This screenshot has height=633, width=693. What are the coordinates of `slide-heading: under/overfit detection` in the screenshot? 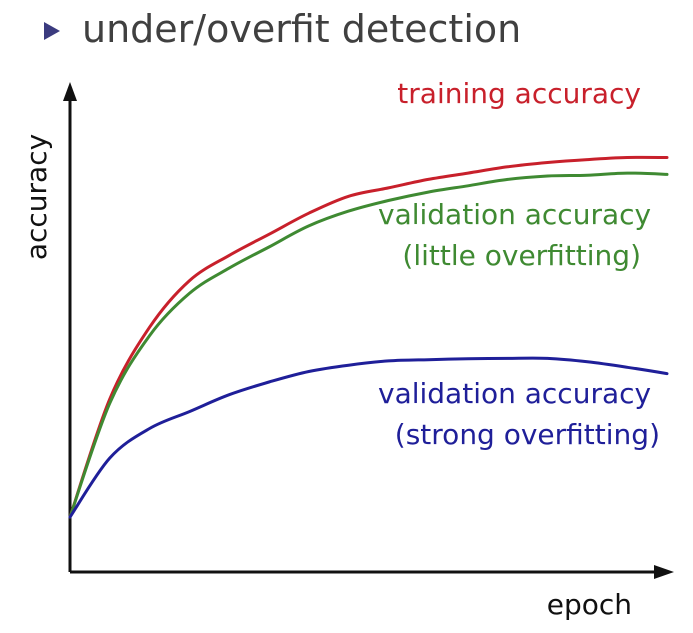 It's located at (282, 29).